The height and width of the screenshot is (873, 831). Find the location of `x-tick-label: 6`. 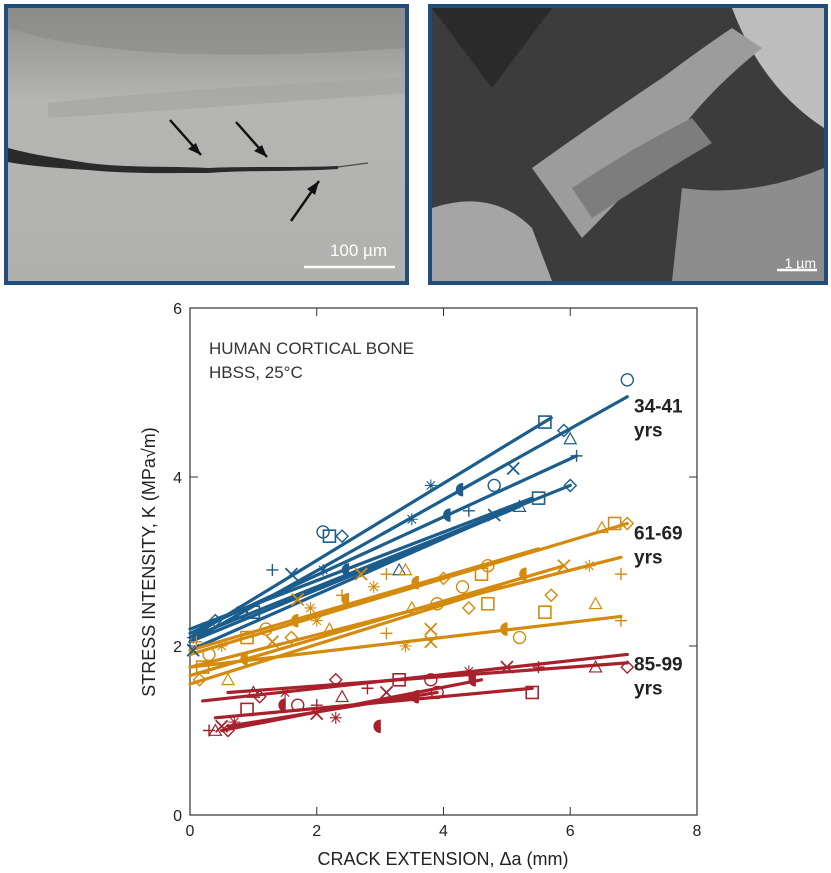

x-tick-label: 6 is located at coordinates (570, 831).